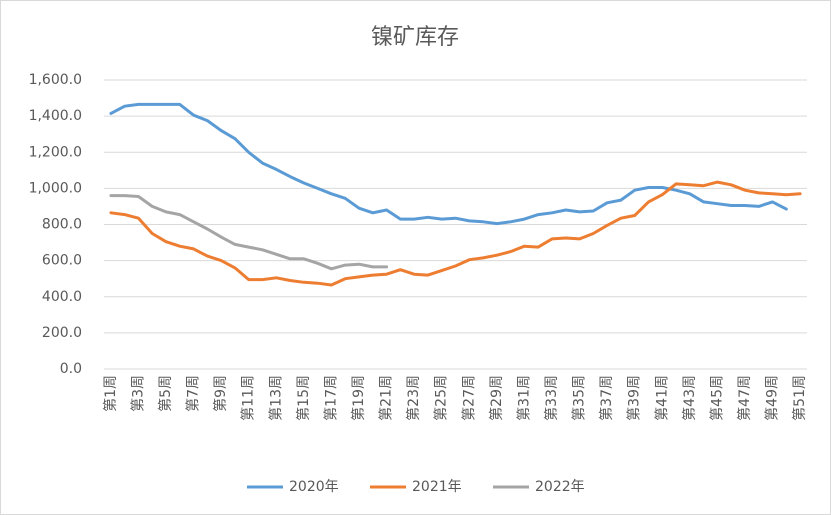 The image size is (831, 515). Describe the element at coordinates (579, 398) in the screenshot. I see `x-tick-label: 第35周` at that location.